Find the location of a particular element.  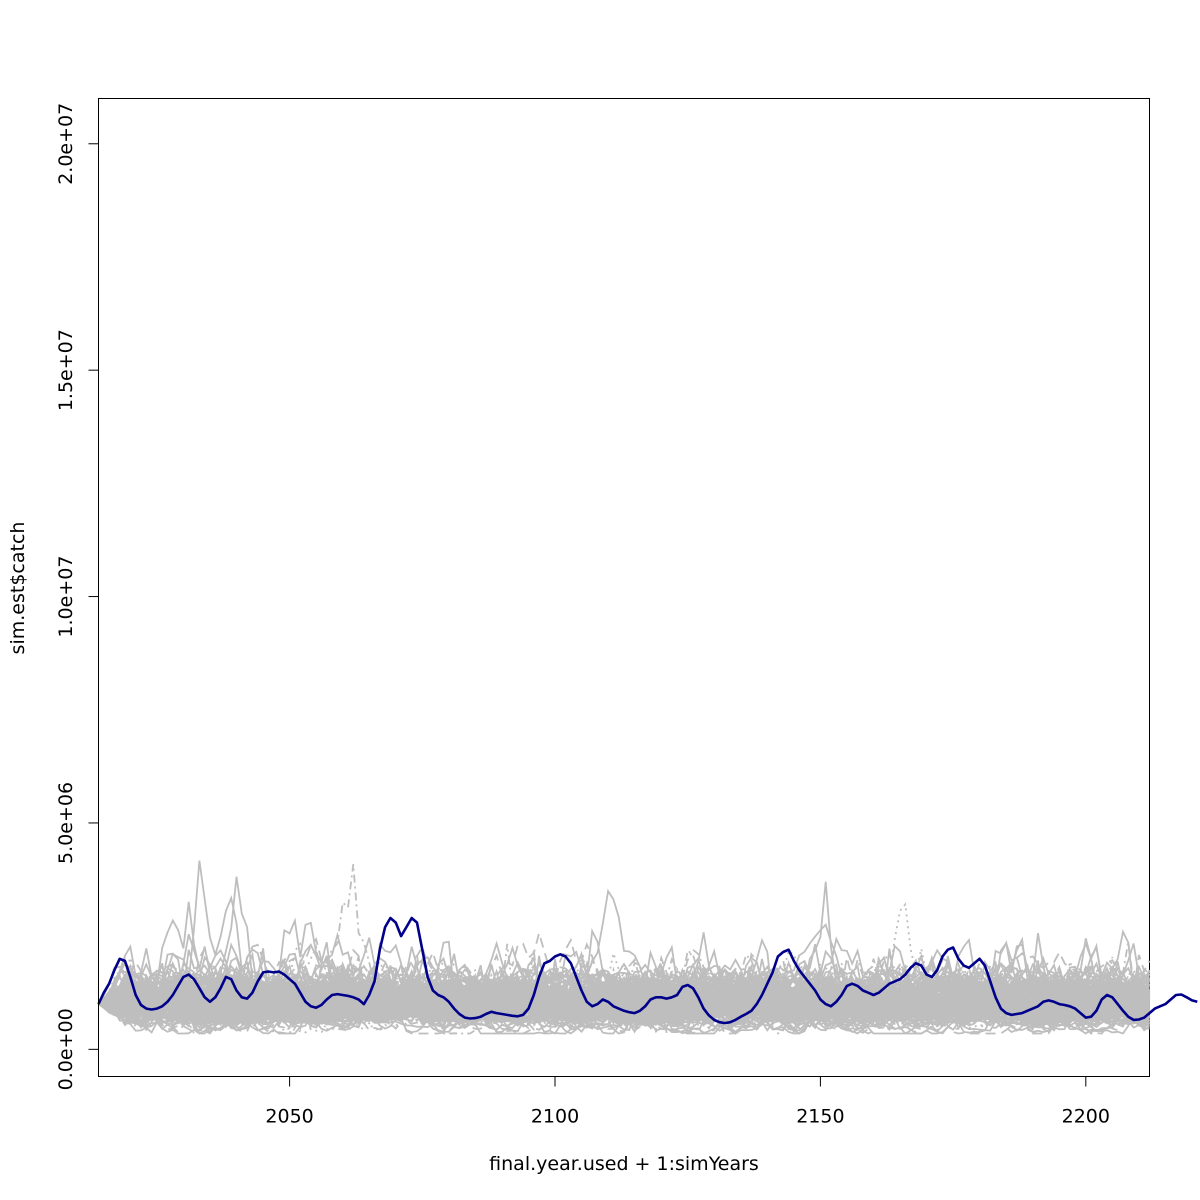

x-tick-label: 2100 is located at coordinates (555, 1117).